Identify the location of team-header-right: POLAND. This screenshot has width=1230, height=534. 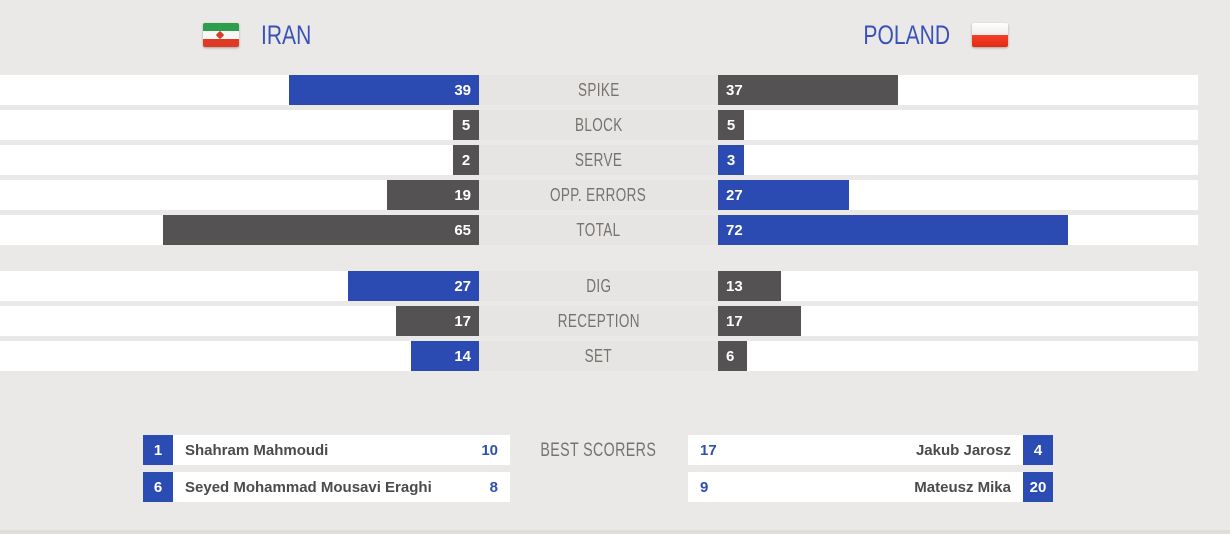
(923, 34).